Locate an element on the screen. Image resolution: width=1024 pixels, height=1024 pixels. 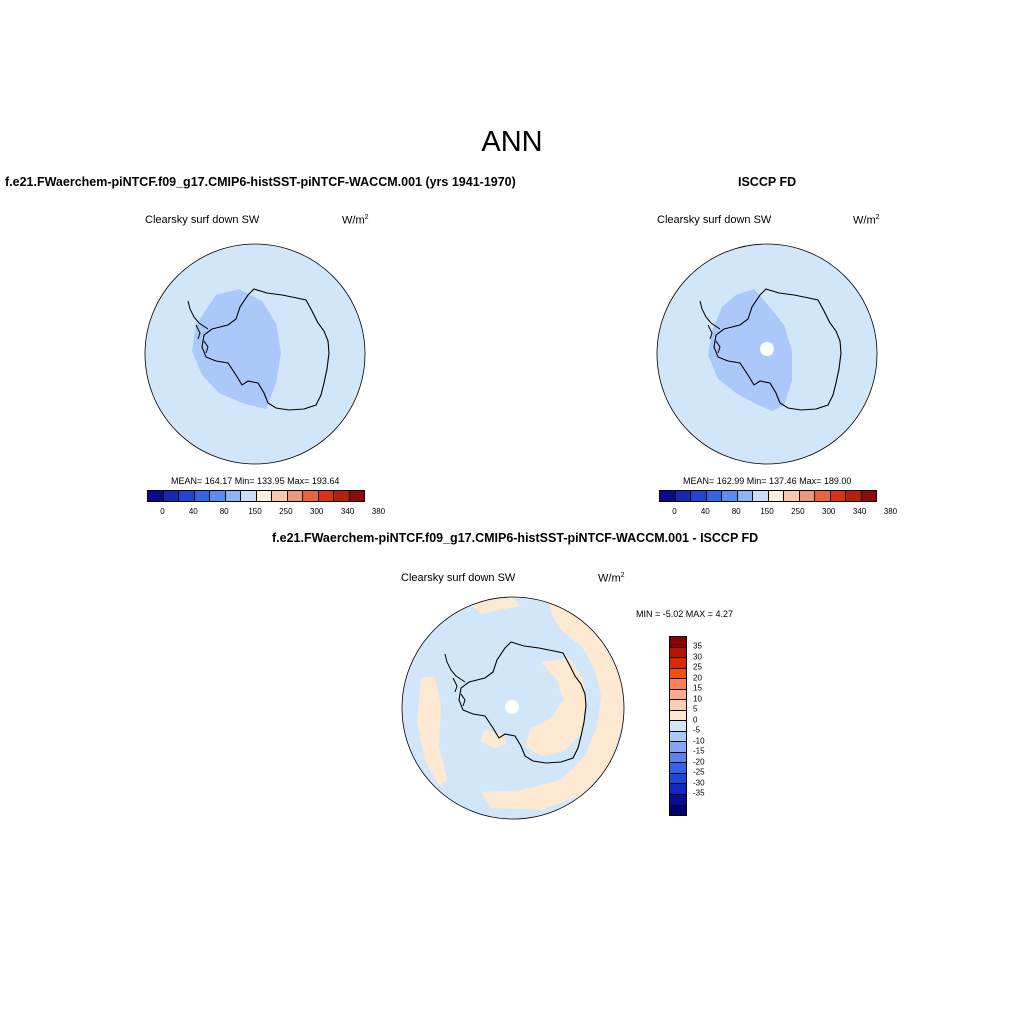
diff-positive-region-west is located at coordinates (432, 731).